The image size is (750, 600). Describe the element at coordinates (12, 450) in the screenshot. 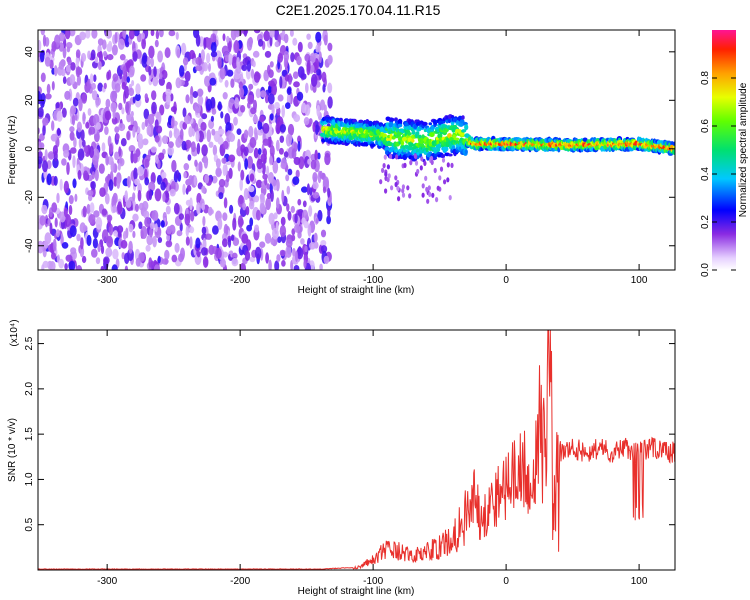

I see `snr-ylabel: SNR (10 * v/v)` at that location.